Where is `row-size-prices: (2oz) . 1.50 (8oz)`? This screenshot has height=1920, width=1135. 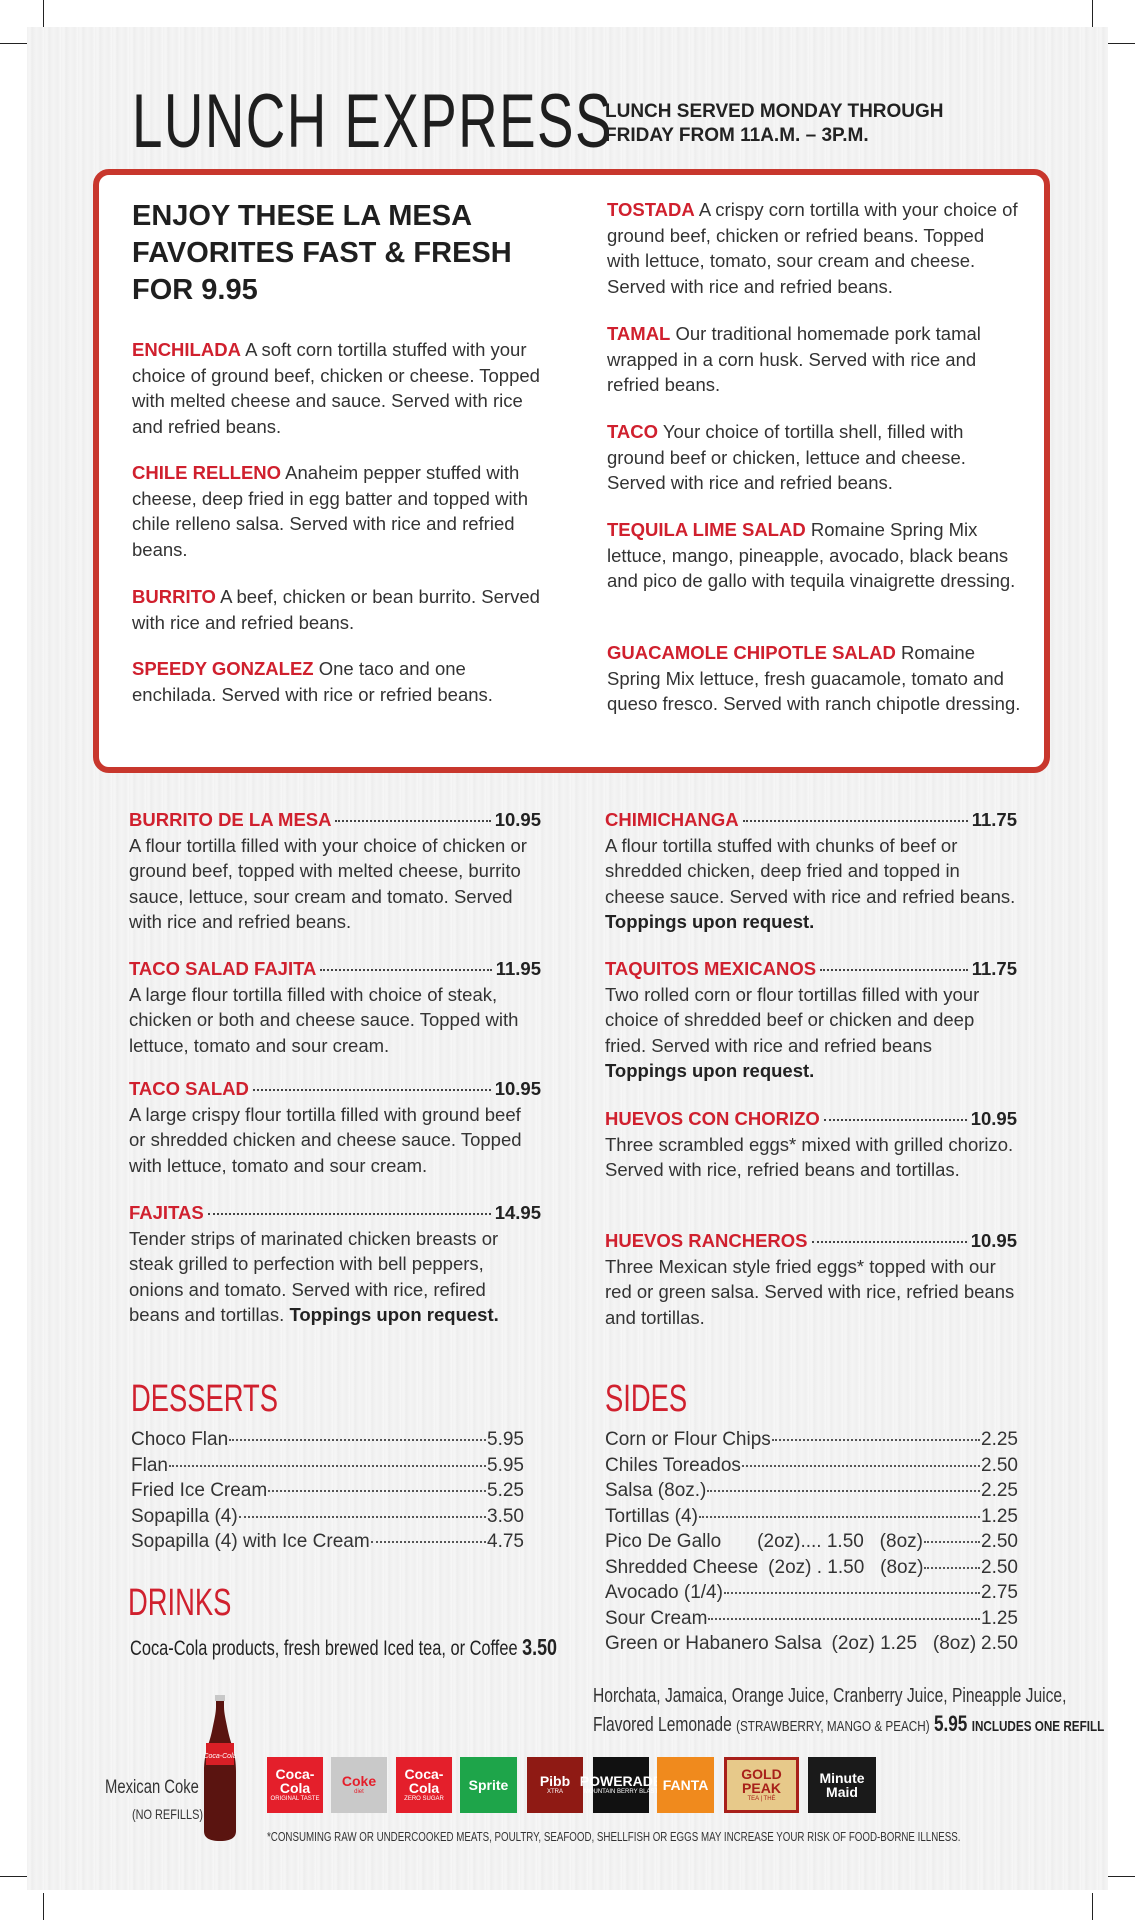 row-size-prices: (2oz) . 1.50 (8oz) is located at coordinates (846, 1567).